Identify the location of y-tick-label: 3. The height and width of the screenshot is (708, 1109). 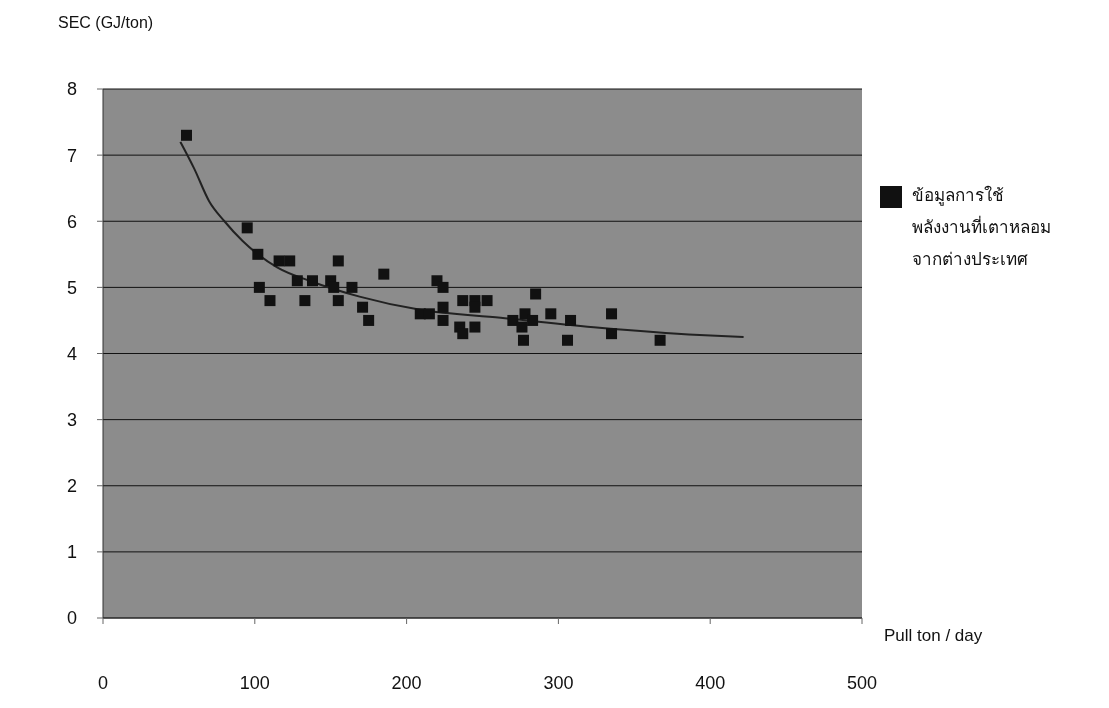
(71, 420).